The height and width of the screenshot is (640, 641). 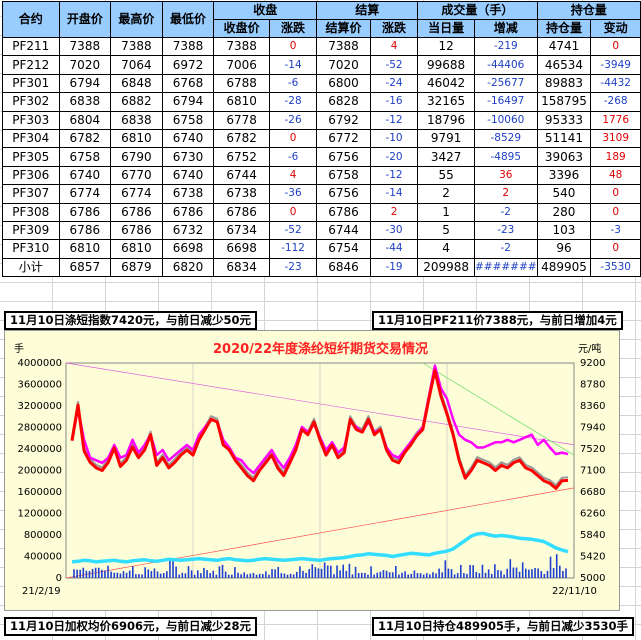 What do you see at coordinates (188, 230) in the screenshot?
I see `table-cell: 6732` at bounding box center [188, 230].